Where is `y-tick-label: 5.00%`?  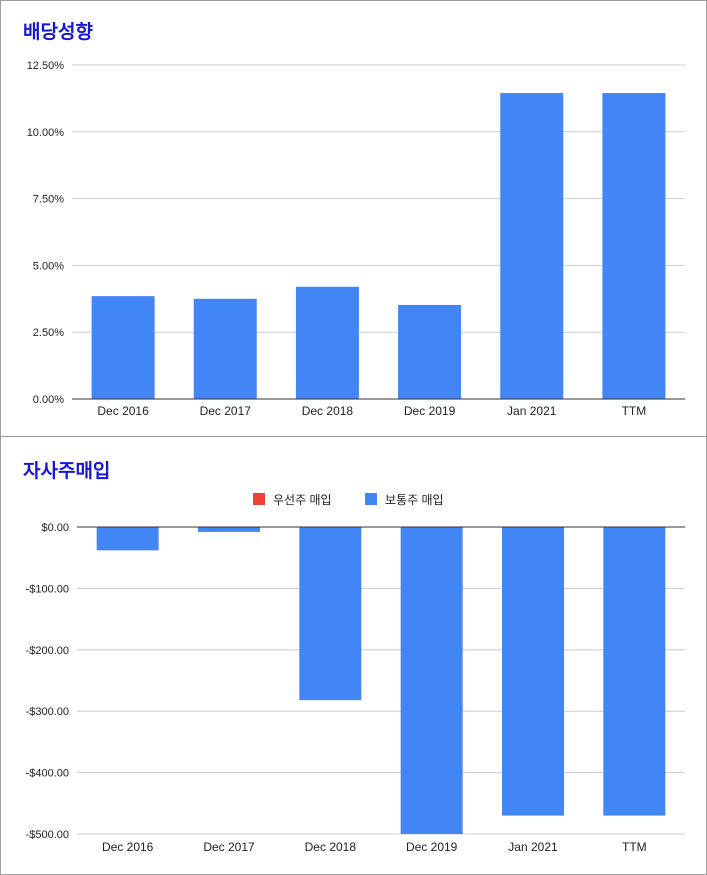
y-tick-label: 5.00% is located at coordinates (48, 266).